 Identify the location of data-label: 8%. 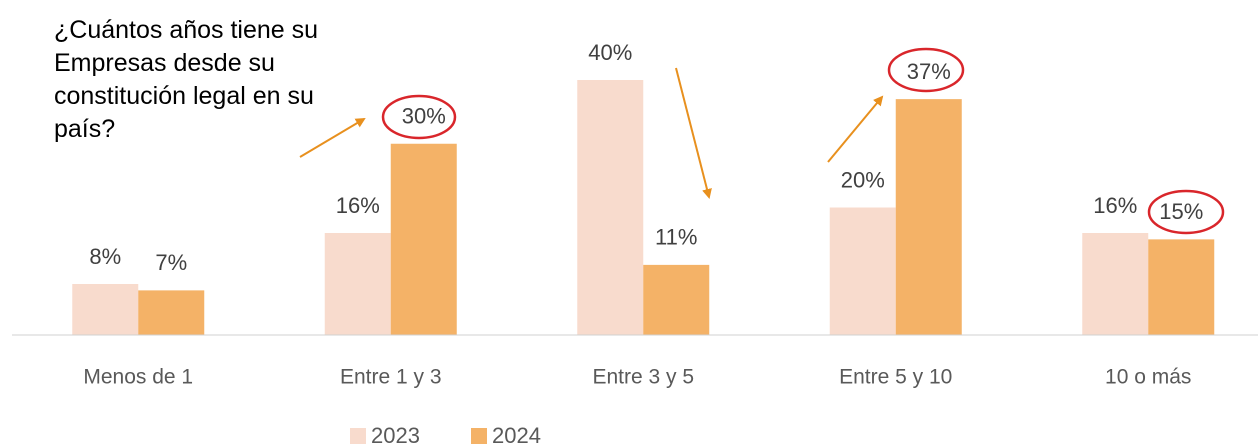
(105, 256).